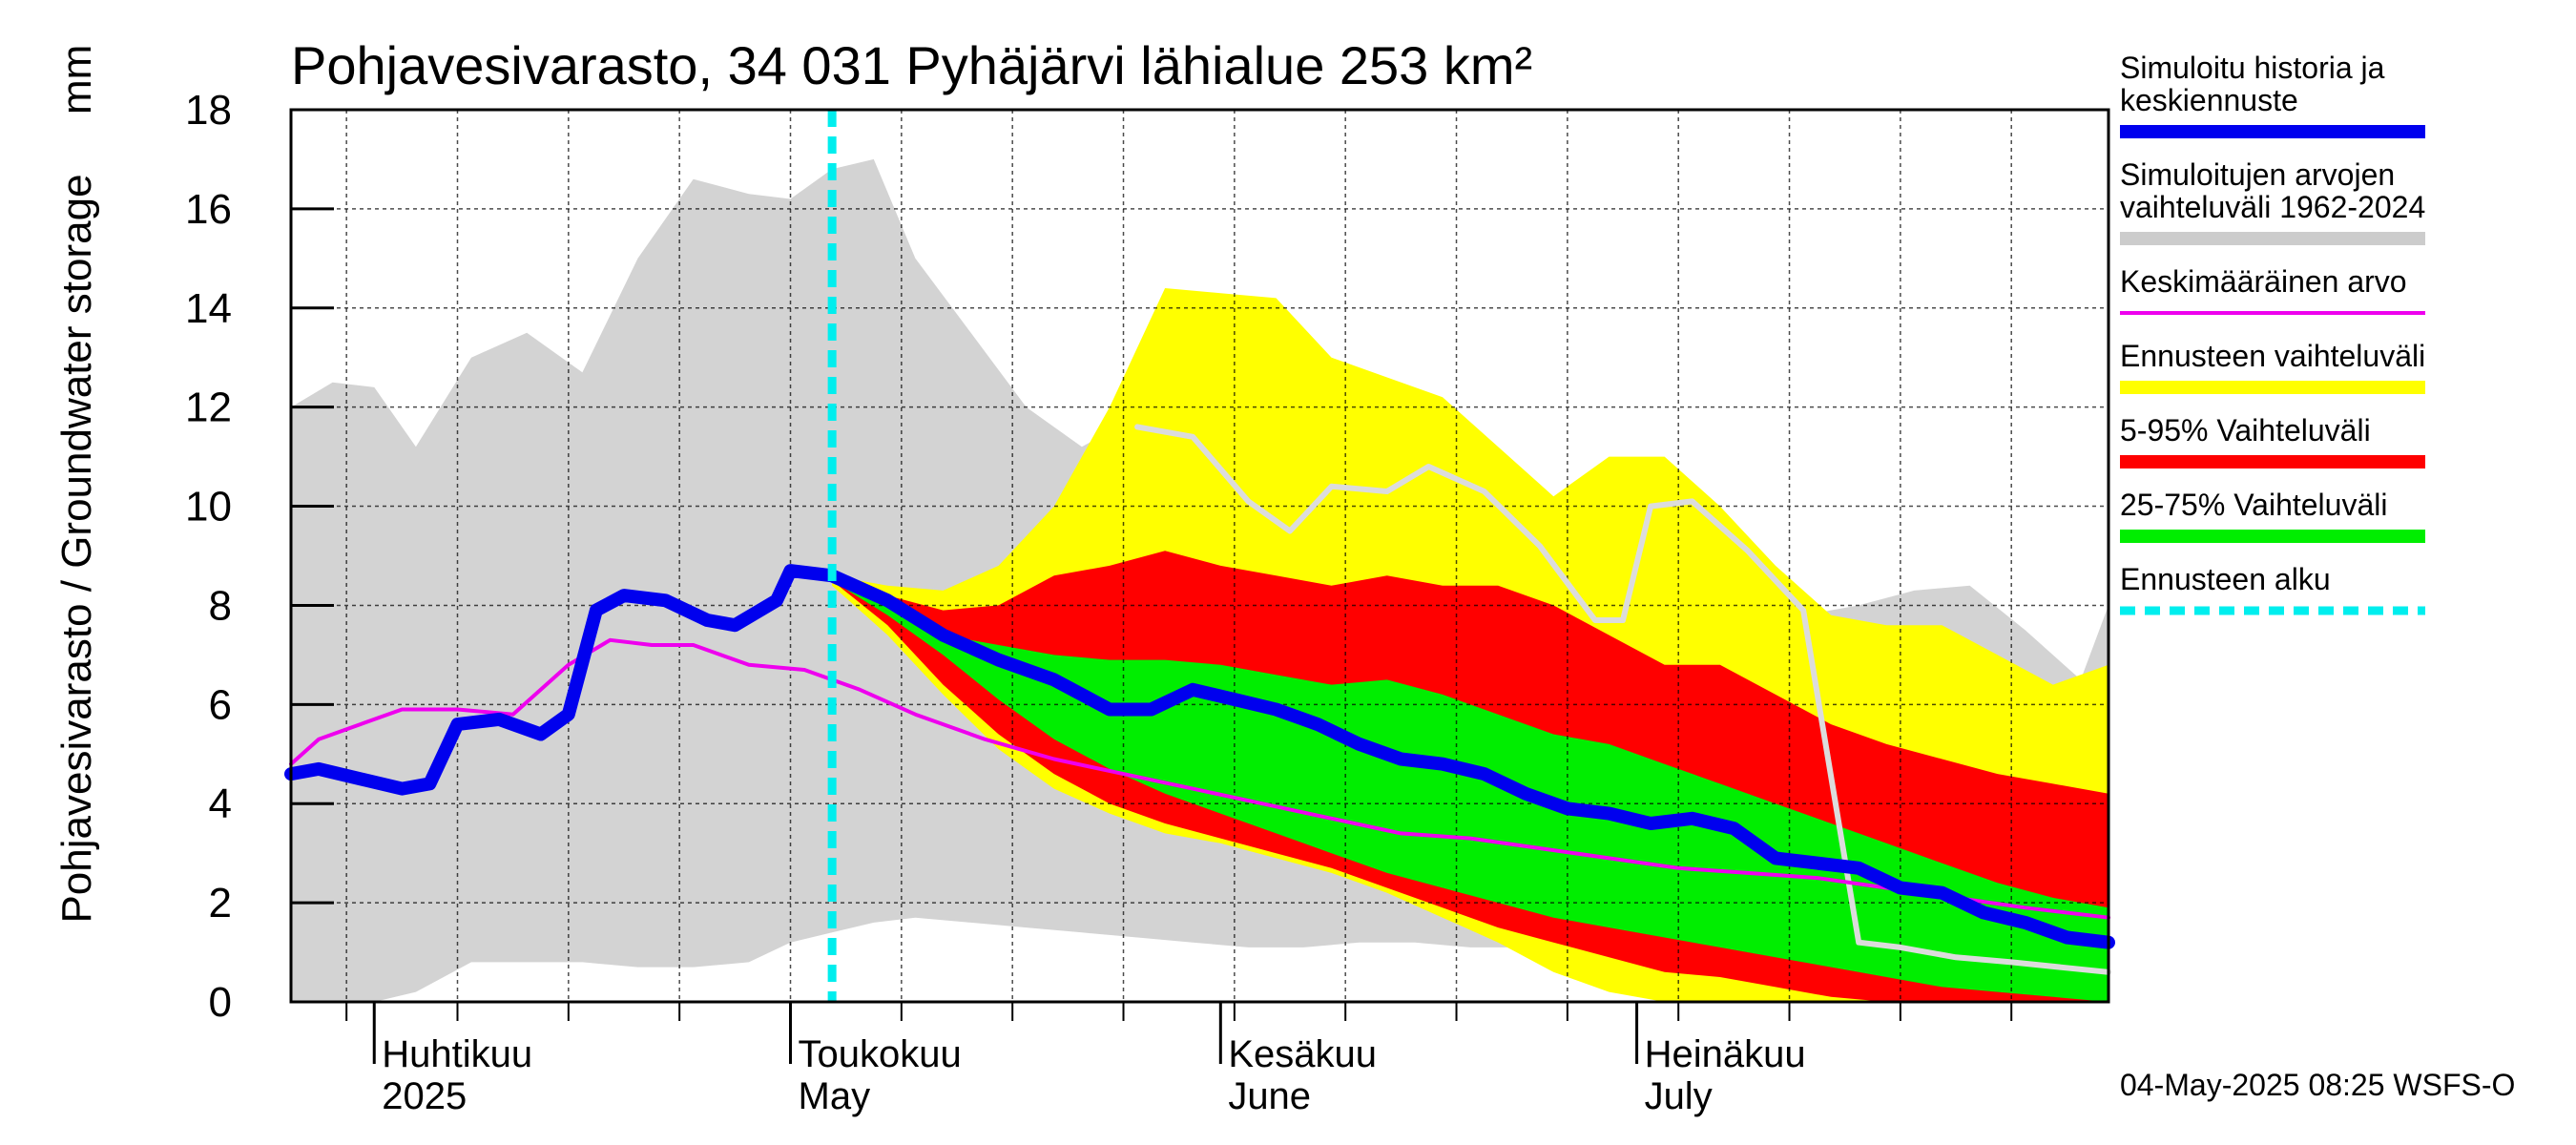 The image size is (2576, 1145). What do you see at coordinates (208, 309) in the screenshot?
I see `y-tick-label-14: 14` at bounding box center [208, 309].